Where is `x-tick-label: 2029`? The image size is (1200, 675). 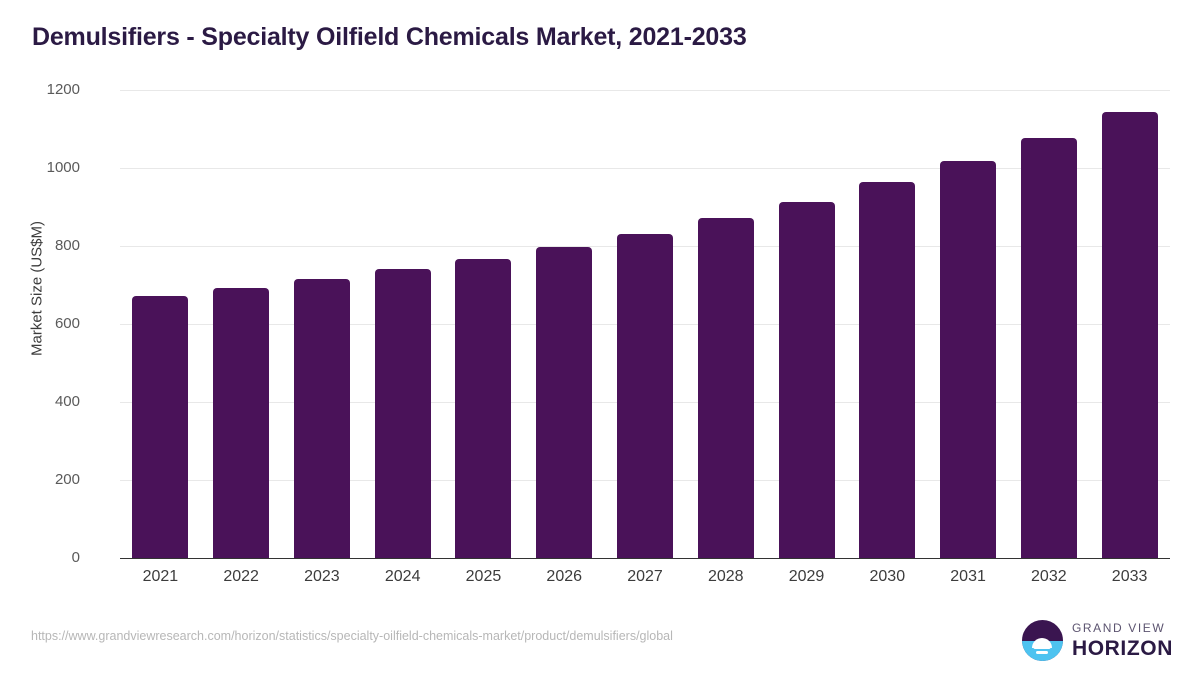 x-tick-label: 2029 is located at coordinates (806, 576).